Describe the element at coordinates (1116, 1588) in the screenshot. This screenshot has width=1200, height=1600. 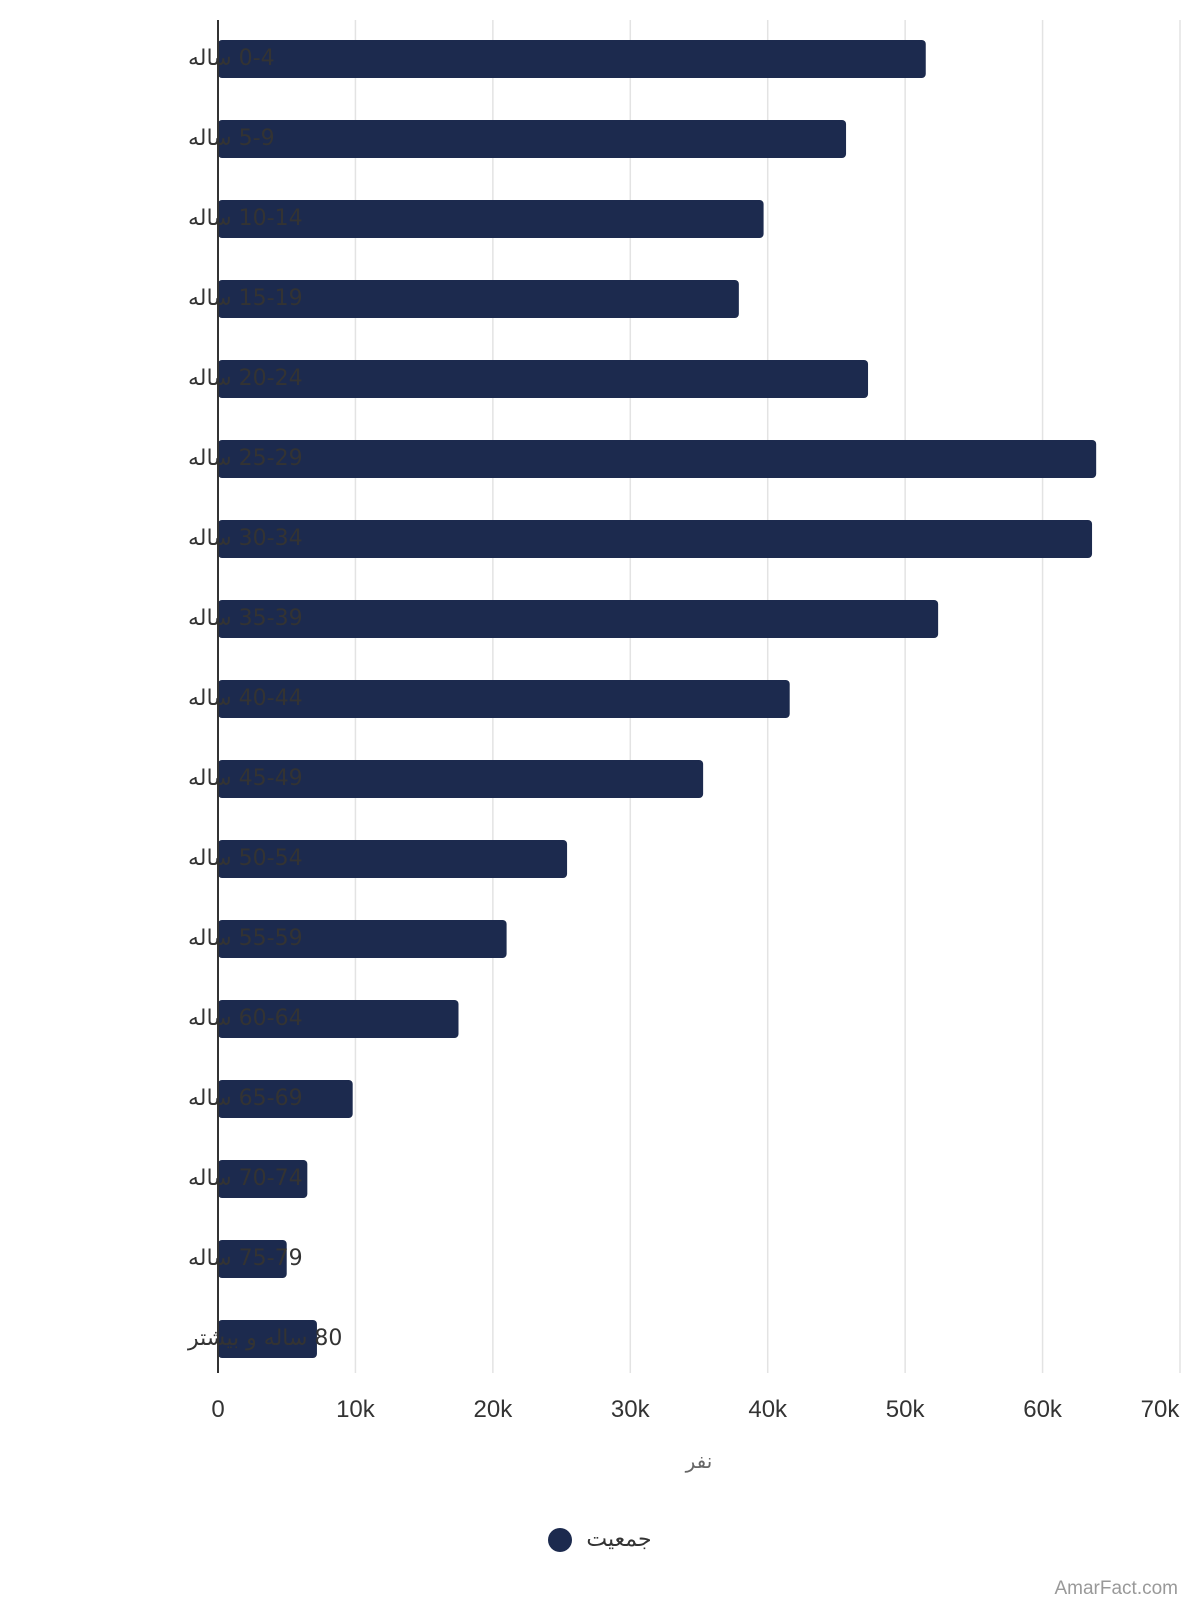
I see `watermark: AmarFact.com` at that location.